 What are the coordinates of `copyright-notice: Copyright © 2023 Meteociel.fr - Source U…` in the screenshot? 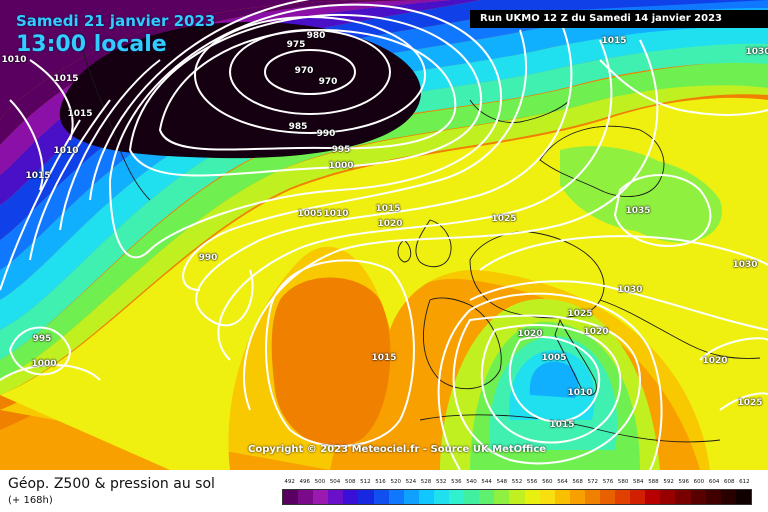 It's located at (397, 449).